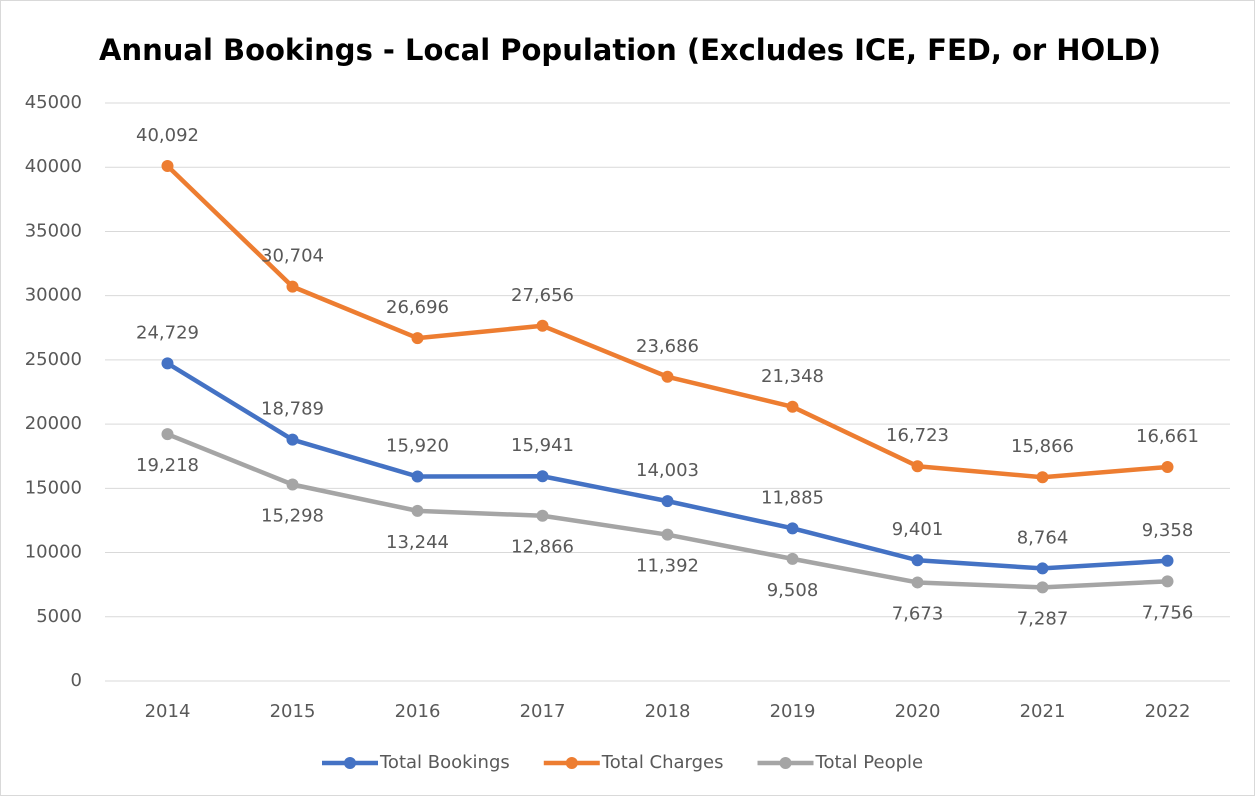 The height and width of the screenshot is (796, 1255). Describe the element at coordinates (662, 762) in the screenshot. I see `legend-label: Total Charges` at that location.